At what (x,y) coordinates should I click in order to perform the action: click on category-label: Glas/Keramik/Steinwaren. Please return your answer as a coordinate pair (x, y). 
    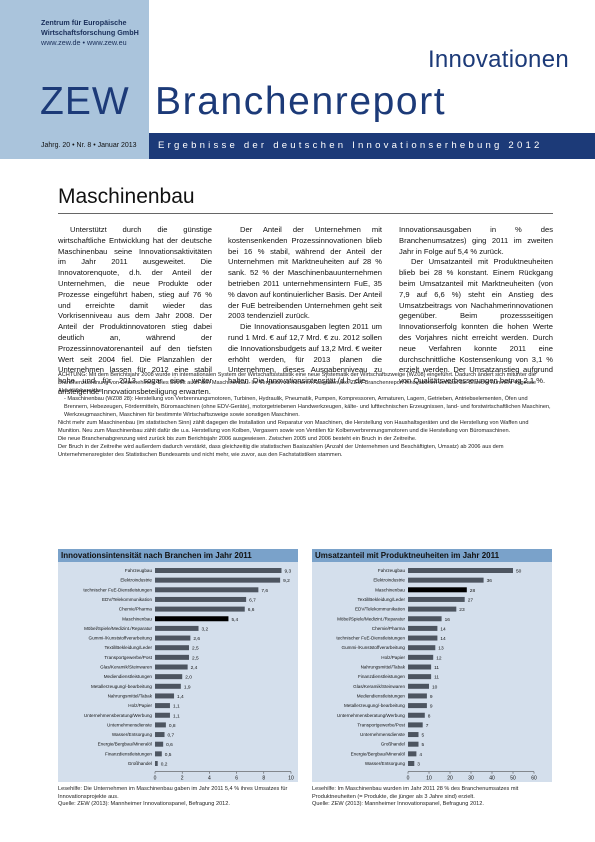
    Looking at the image, I should click on (379, 686).